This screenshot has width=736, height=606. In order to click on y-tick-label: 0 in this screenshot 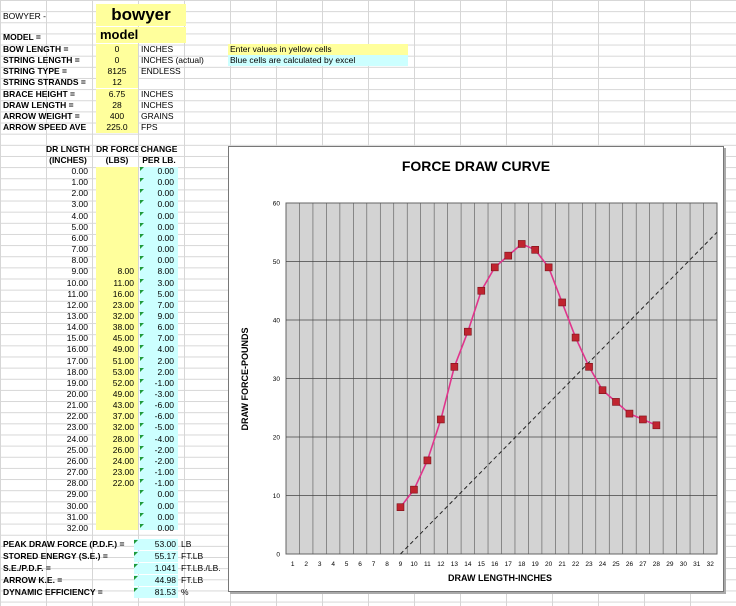, I will do `click(278, 555)`.